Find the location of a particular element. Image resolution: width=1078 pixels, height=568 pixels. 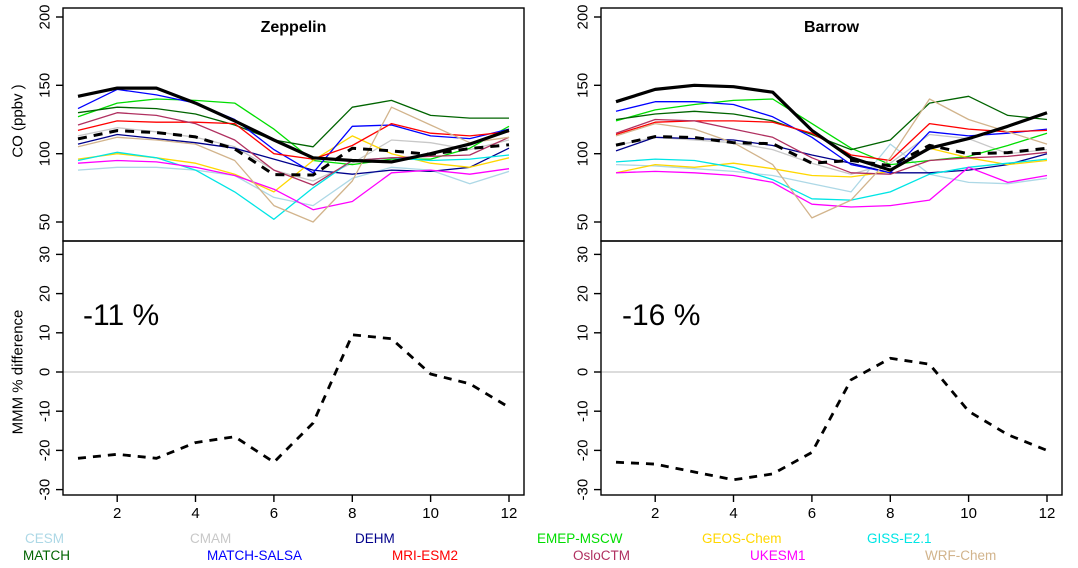

legend-item-dehm: DEHM is located at coordinates (375, 538).